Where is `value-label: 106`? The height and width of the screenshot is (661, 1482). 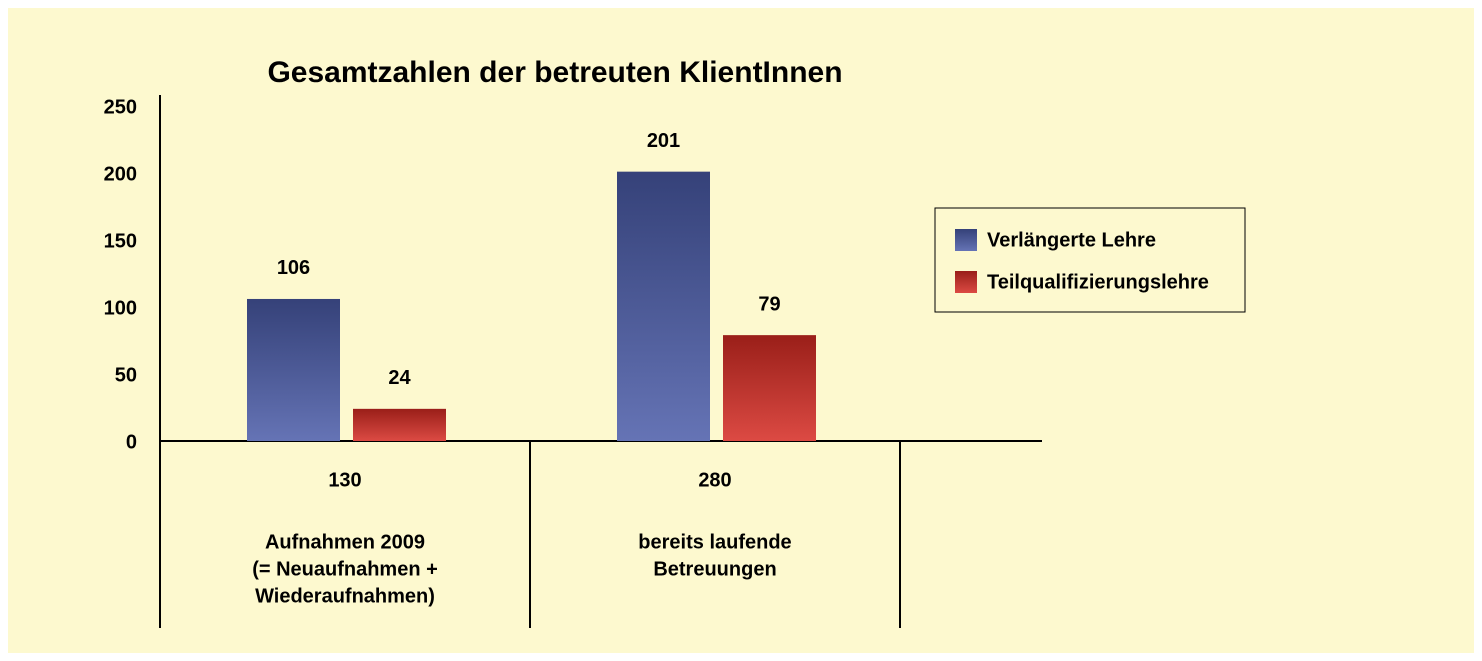
value-label: 106 is located at coordinates (293, 268).